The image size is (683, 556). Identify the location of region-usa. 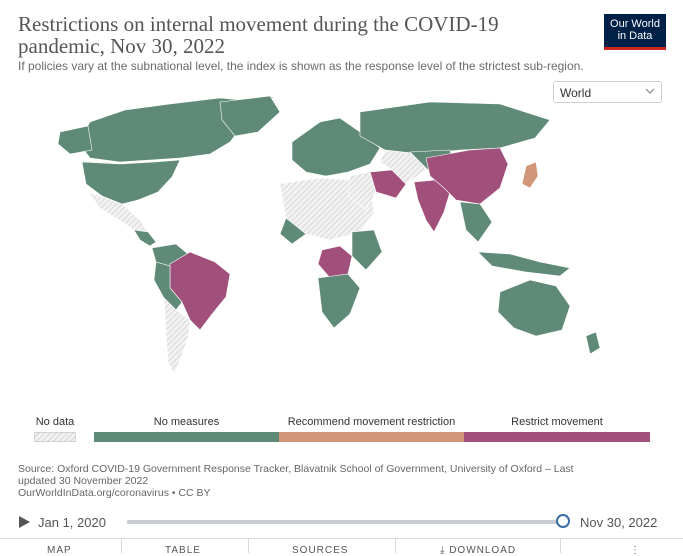
(131, 182).